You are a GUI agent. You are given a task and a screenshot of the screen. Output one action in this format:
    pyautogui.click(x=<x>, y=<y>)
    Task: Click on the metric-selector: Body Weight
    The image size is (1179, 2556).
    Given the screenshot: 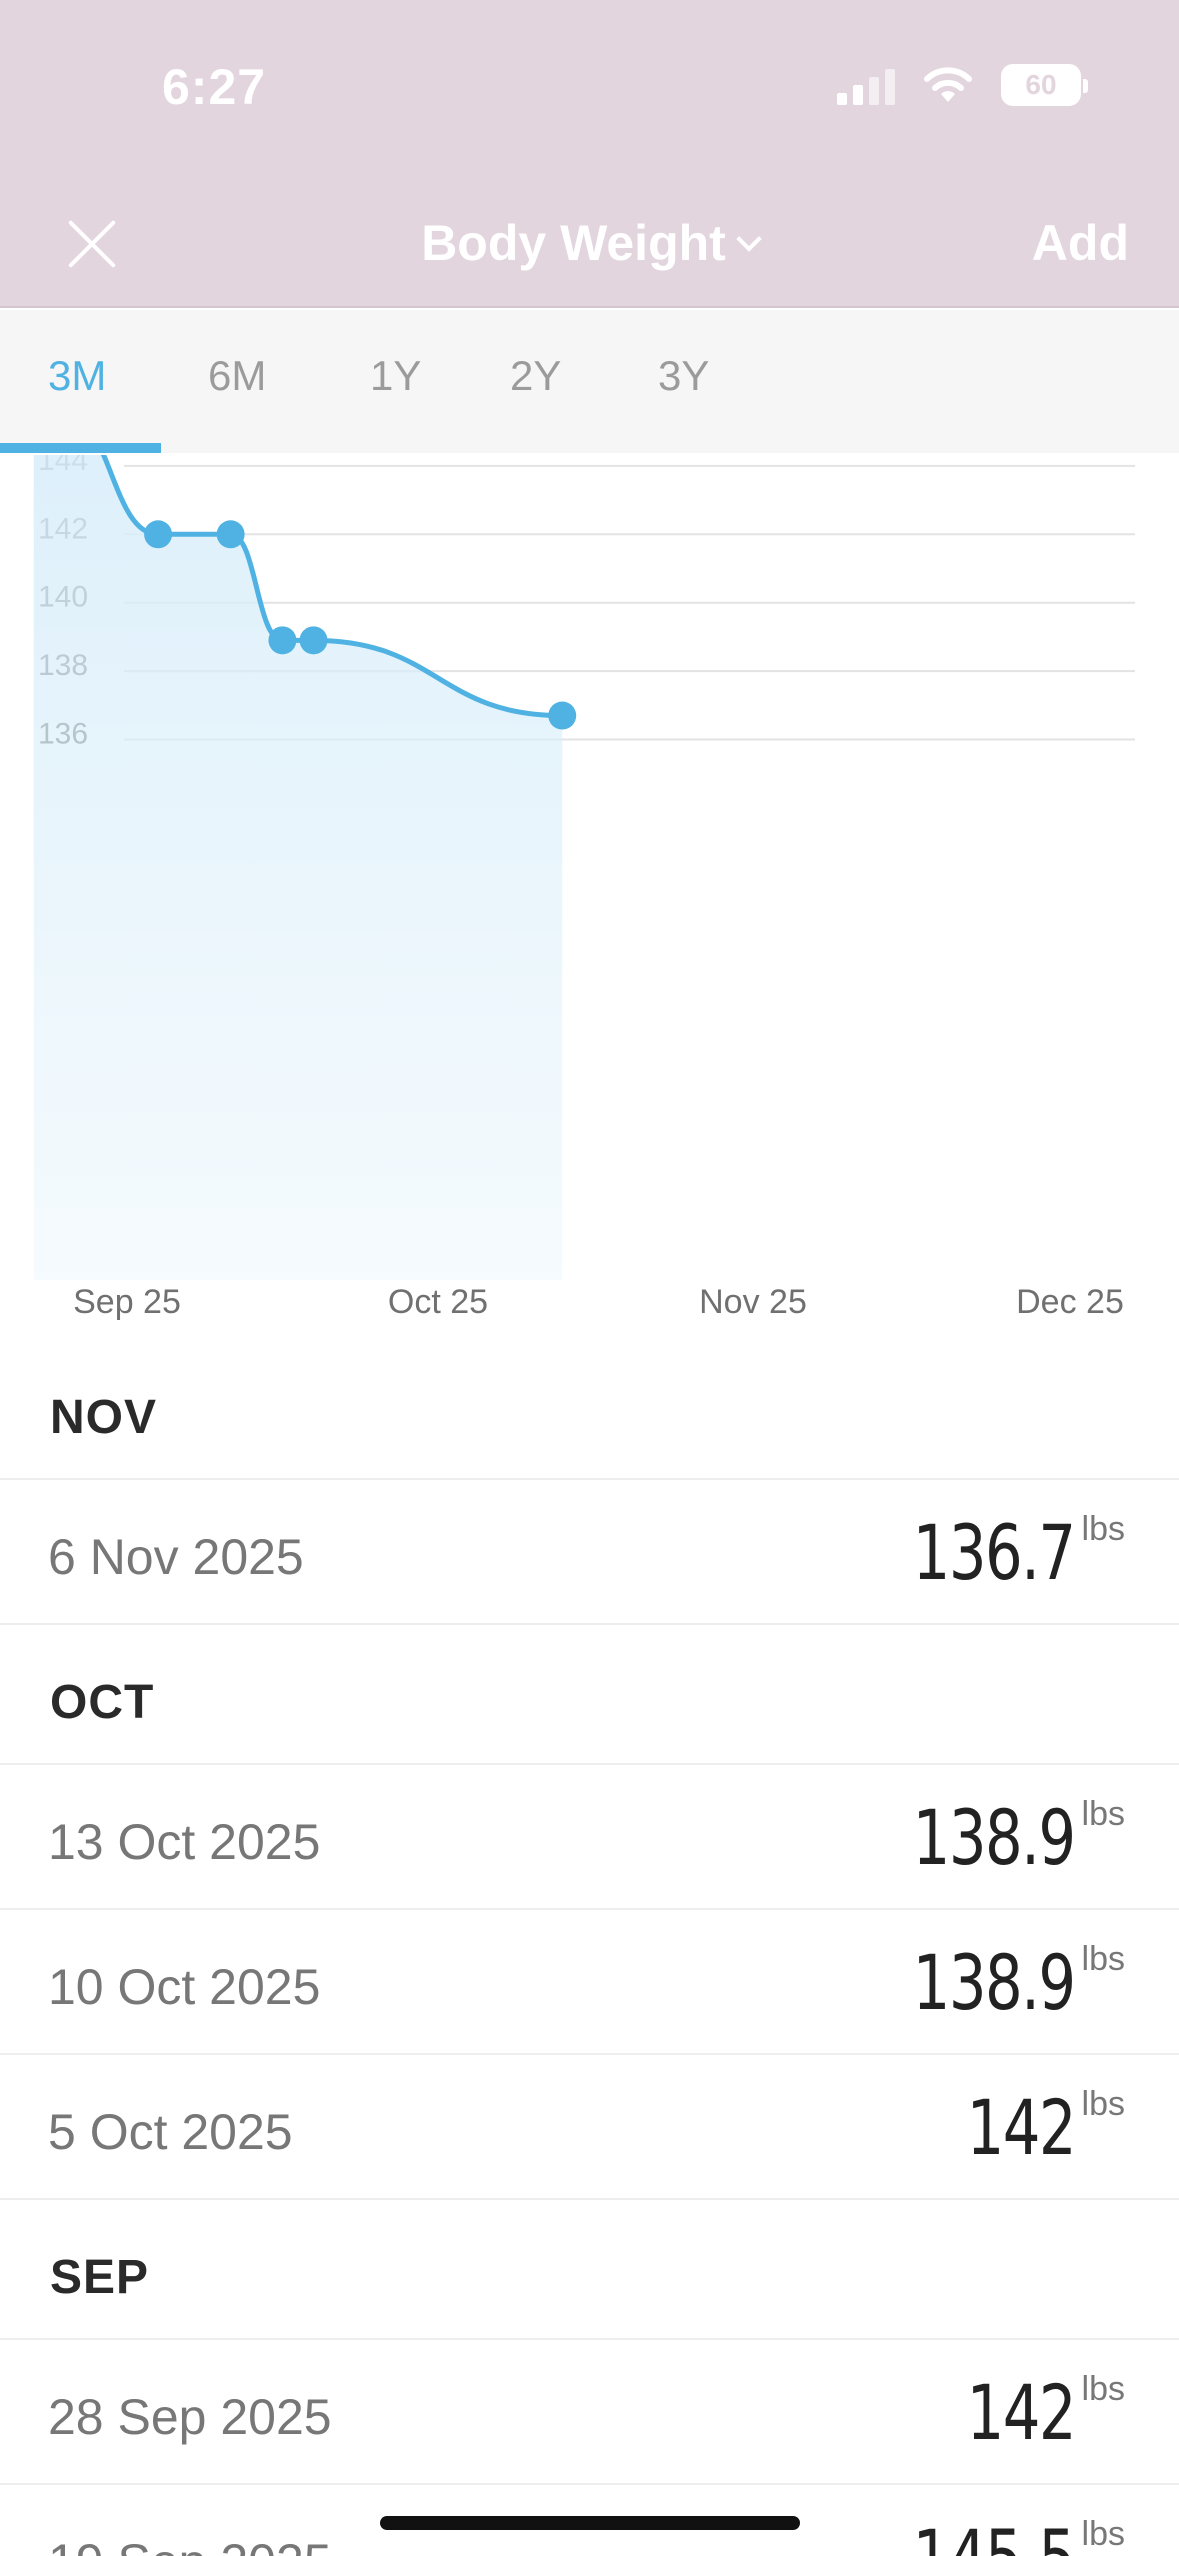 What is the action you would take?
    pyautogui.click(x=589, y=243)
    